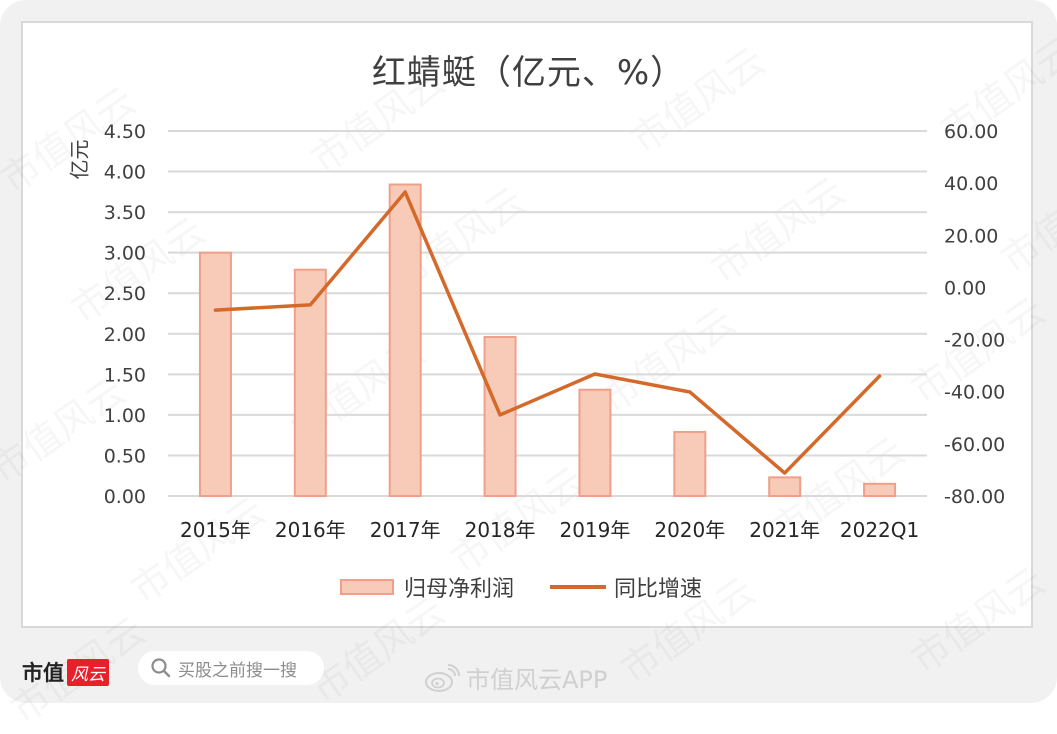  Describe the element at coordinates (459, 589) in the screenshot. I see `legend-label-net-profit: 归母净利润` at that location.